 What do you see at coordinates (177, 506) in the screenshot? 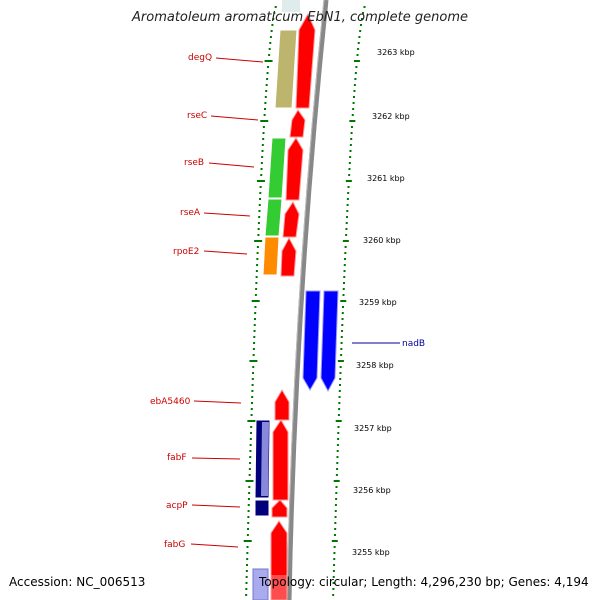
I see `acpP-label: acpP` at bounding box center [177, 506].